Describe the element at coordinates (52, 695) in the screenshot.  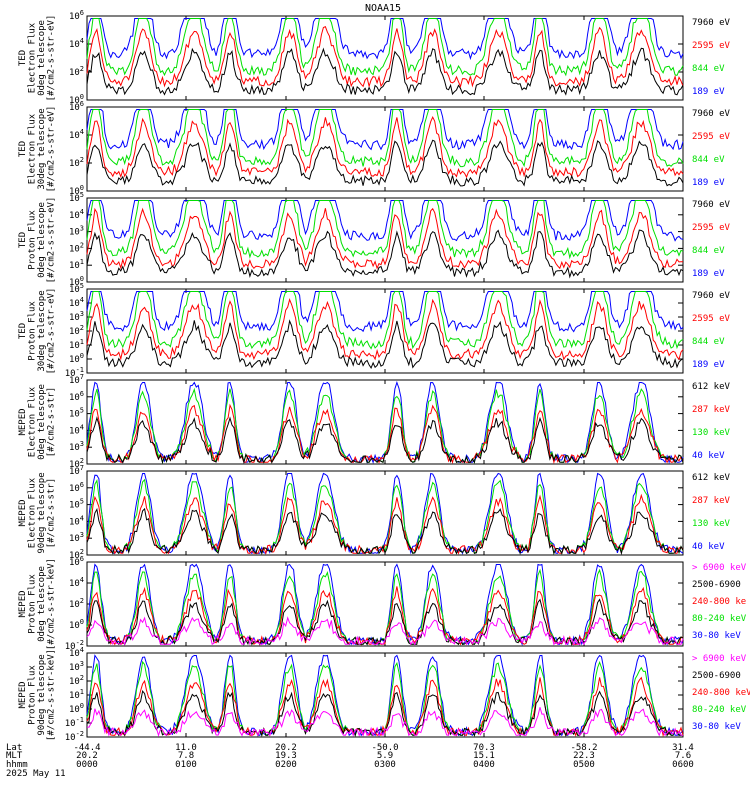
I see `y-axis-label-line: [#/cm2-s-str-keV]` at that location.